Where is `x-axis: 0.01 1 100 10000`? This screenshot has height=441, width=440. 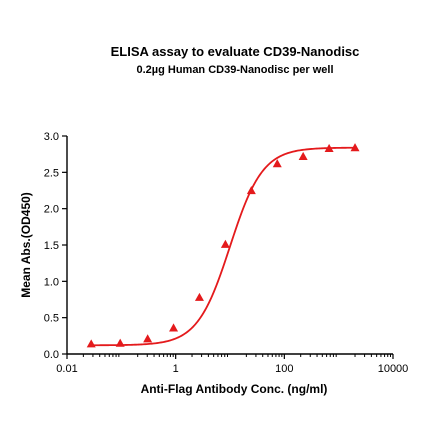
x-axis: 0.01 1 100 10000 is located at coordinates (232, 364).